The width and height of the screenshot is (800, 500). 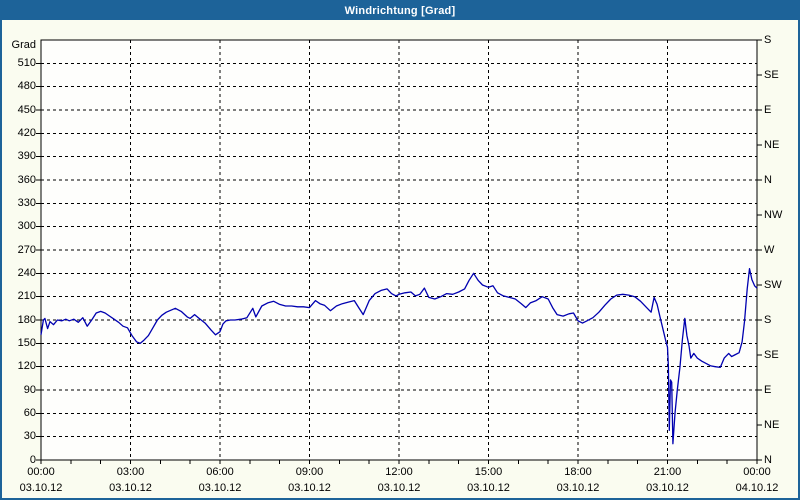 I want to click on window-title: Windrichtung [Grad], so click(x=400, y=11).